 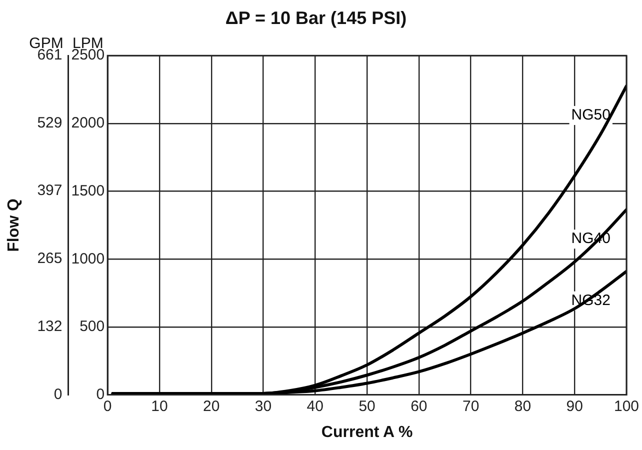 What do you see at coordinates (471, 406) in the screenshot?
I see `x-tick-label: 70` at bounding box center [471, 406].